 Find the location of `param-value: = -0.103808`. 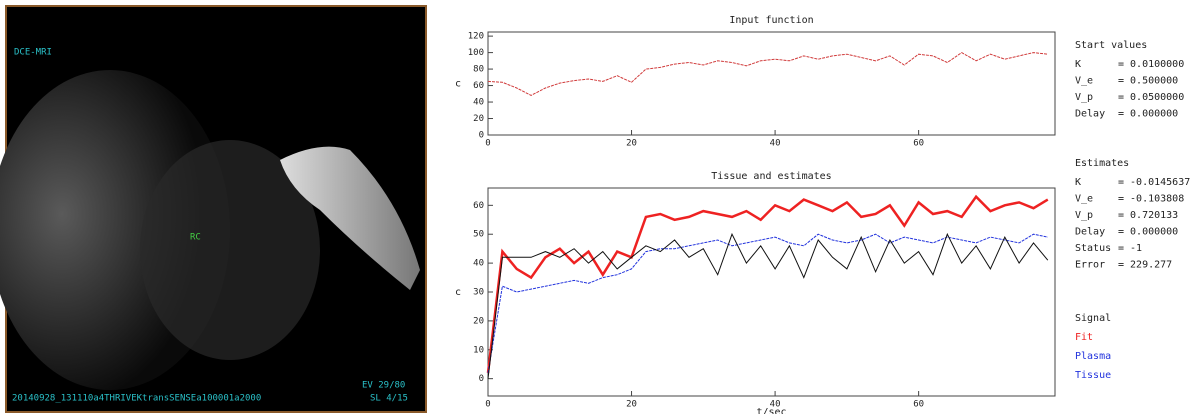

param-value: = -0.103808 is located at coordinates (1151, 199).